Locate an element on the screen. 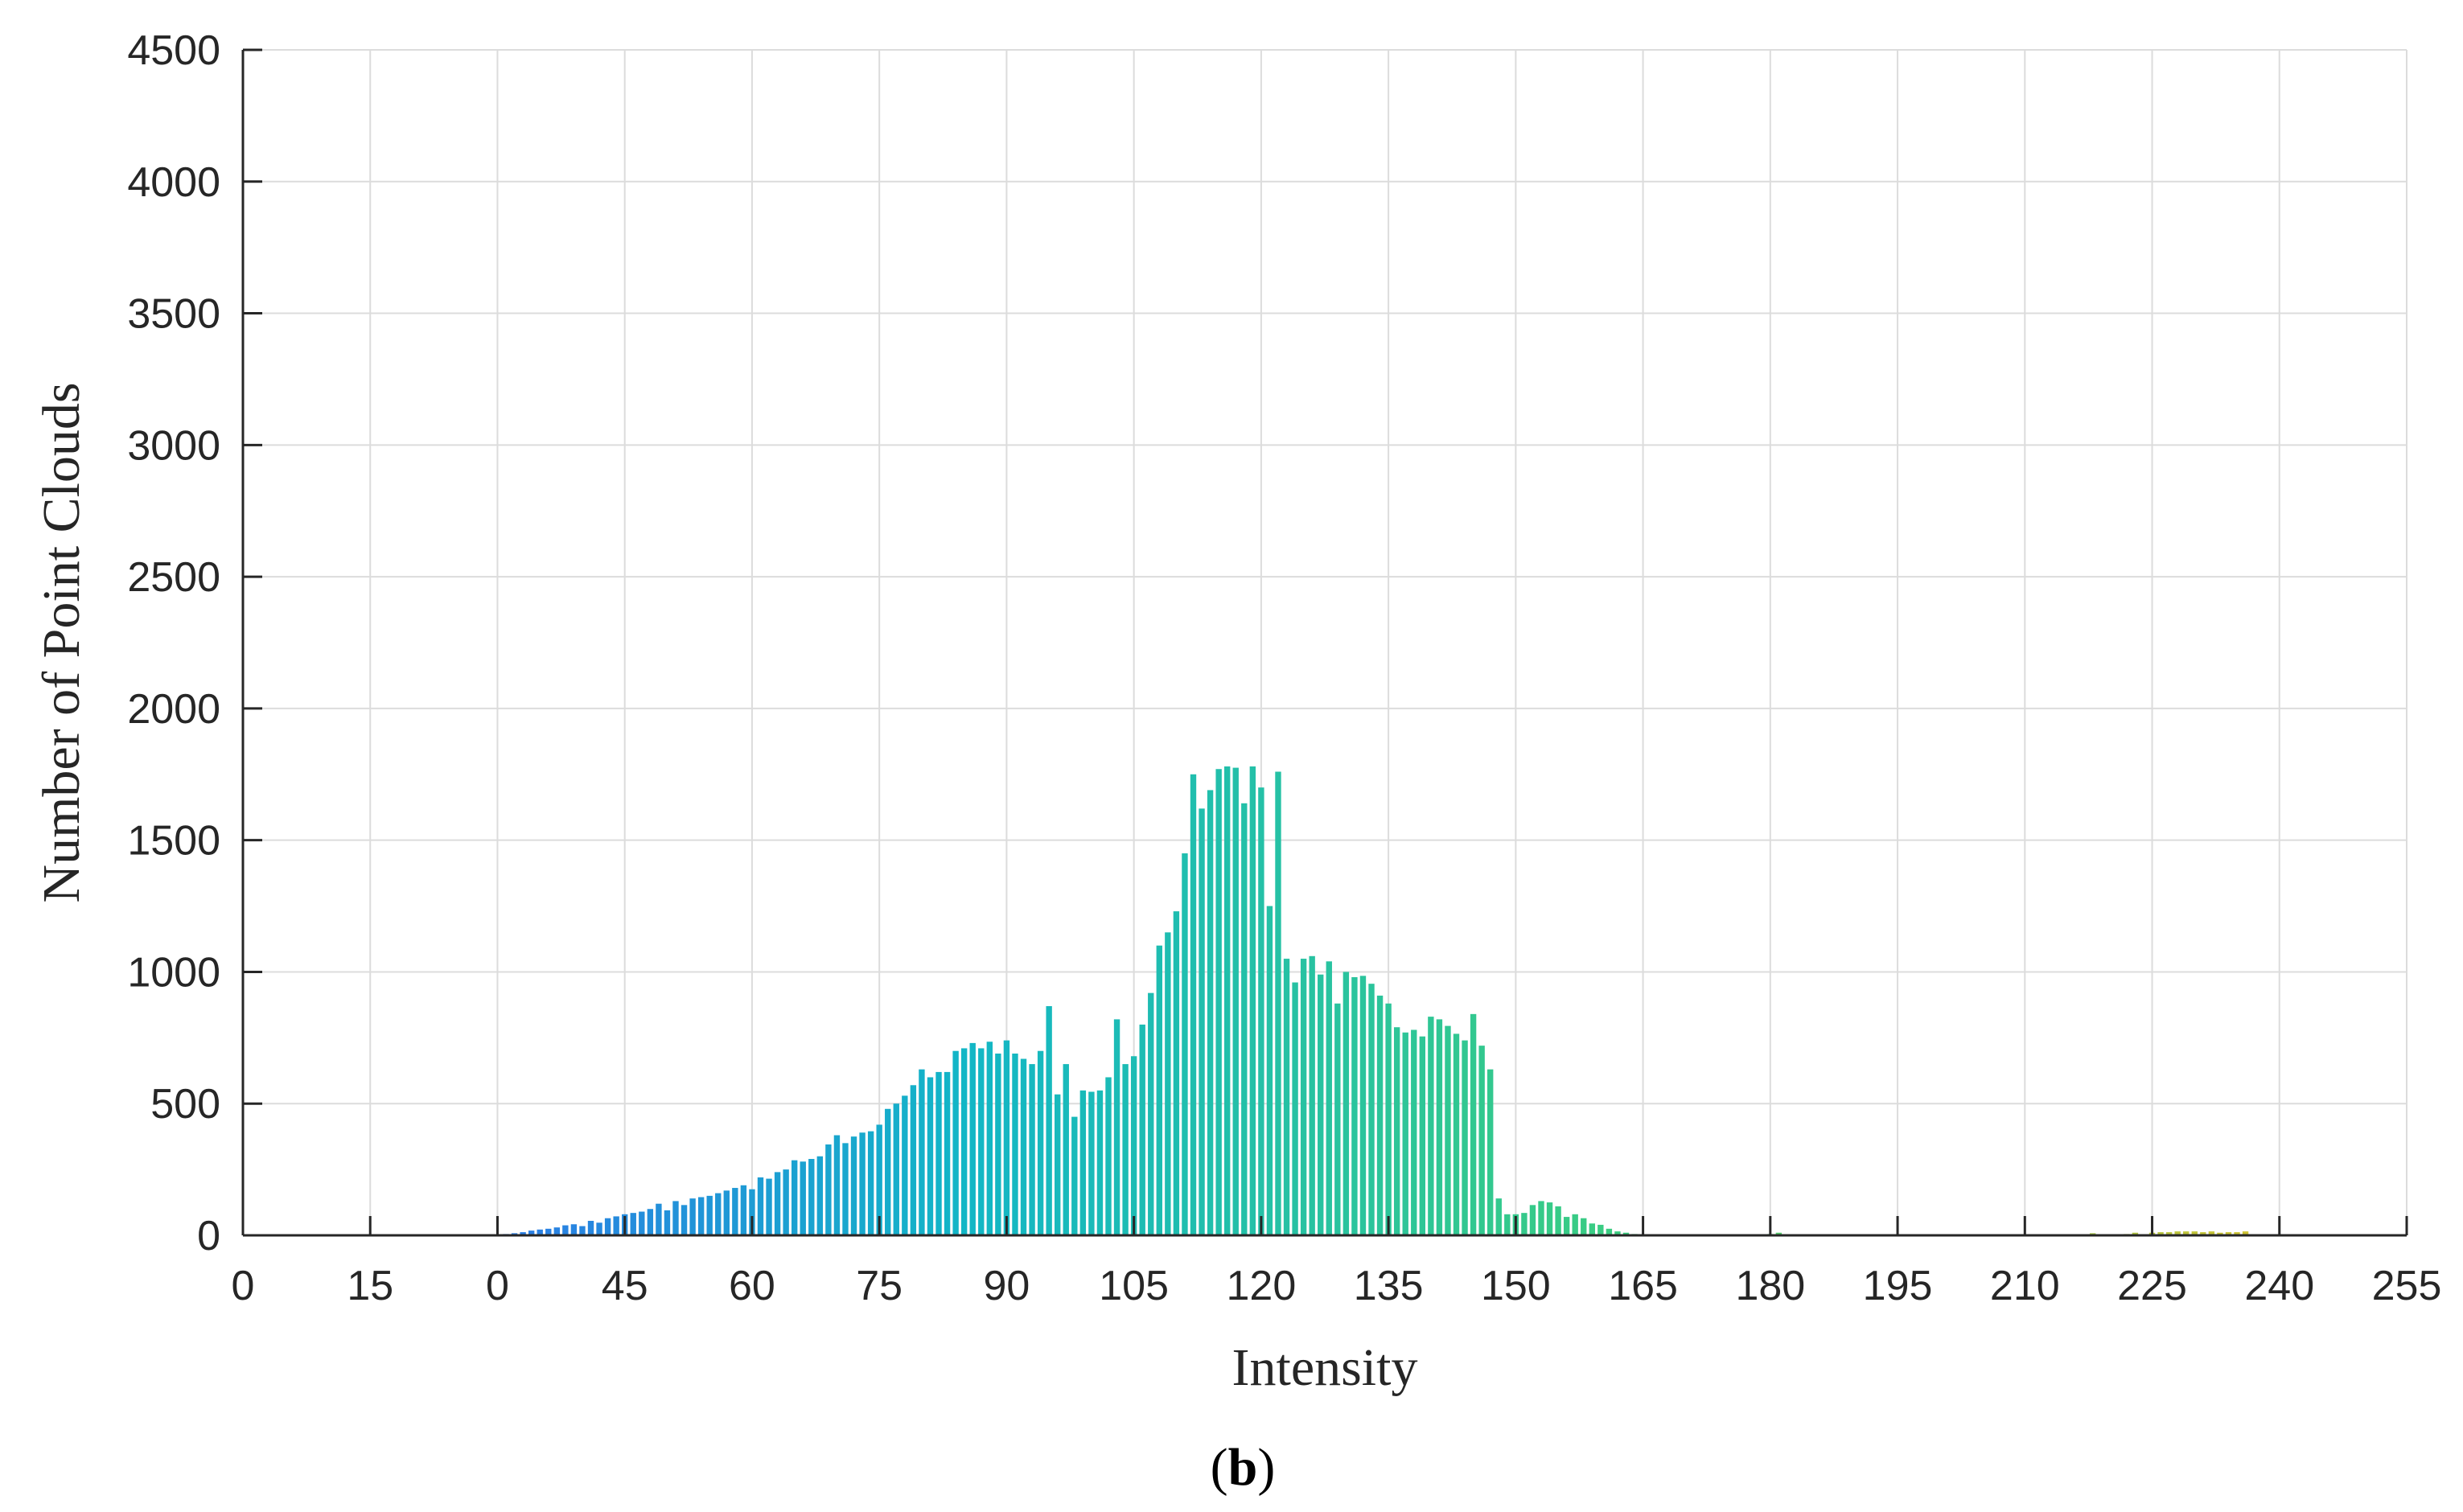 This screenshot has height=1512, width=2463. y-tick-label: 3000 is located at coordinates (173, 446).